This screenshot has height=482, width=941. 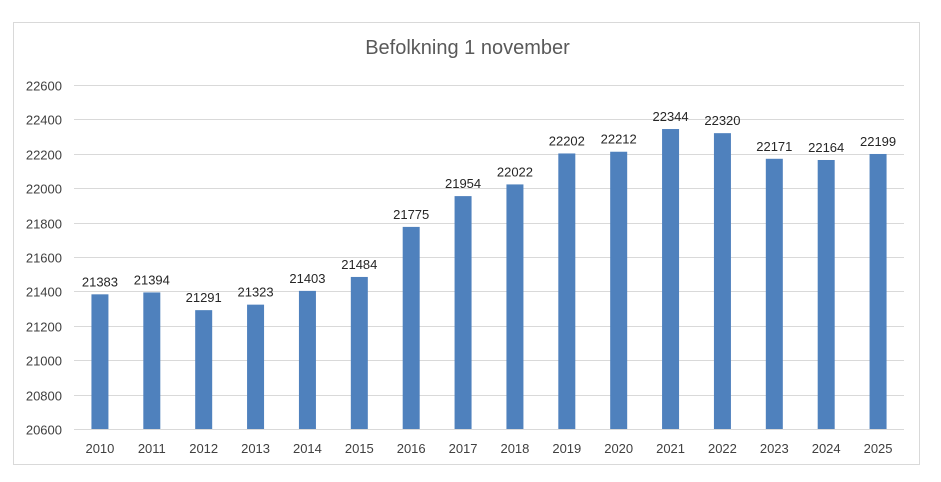 I want to click on x-tick-label: 2025, so click(x=878, y=448).